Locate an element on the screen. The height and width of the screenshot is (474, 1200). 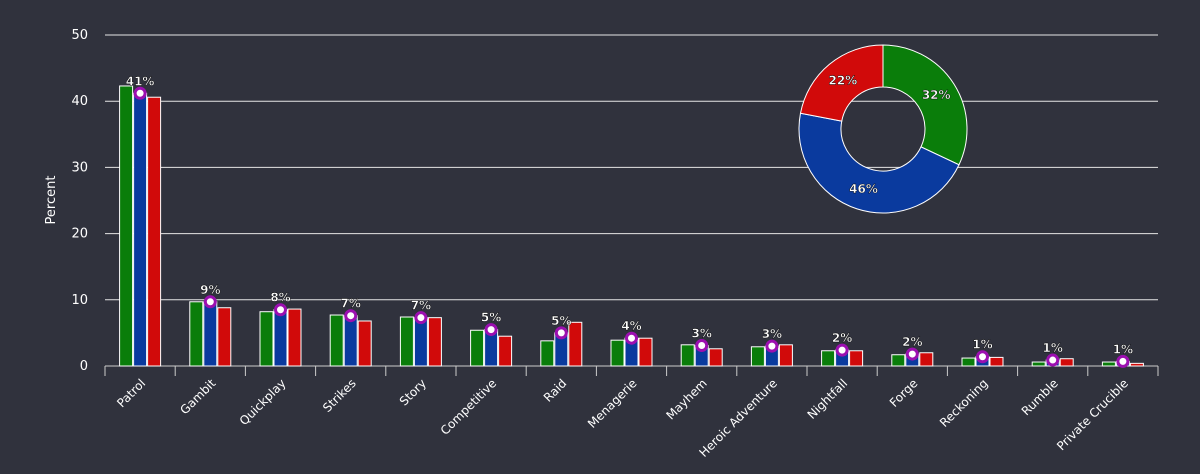
x-tick-label: Raid is located at coordinates (555, 390).